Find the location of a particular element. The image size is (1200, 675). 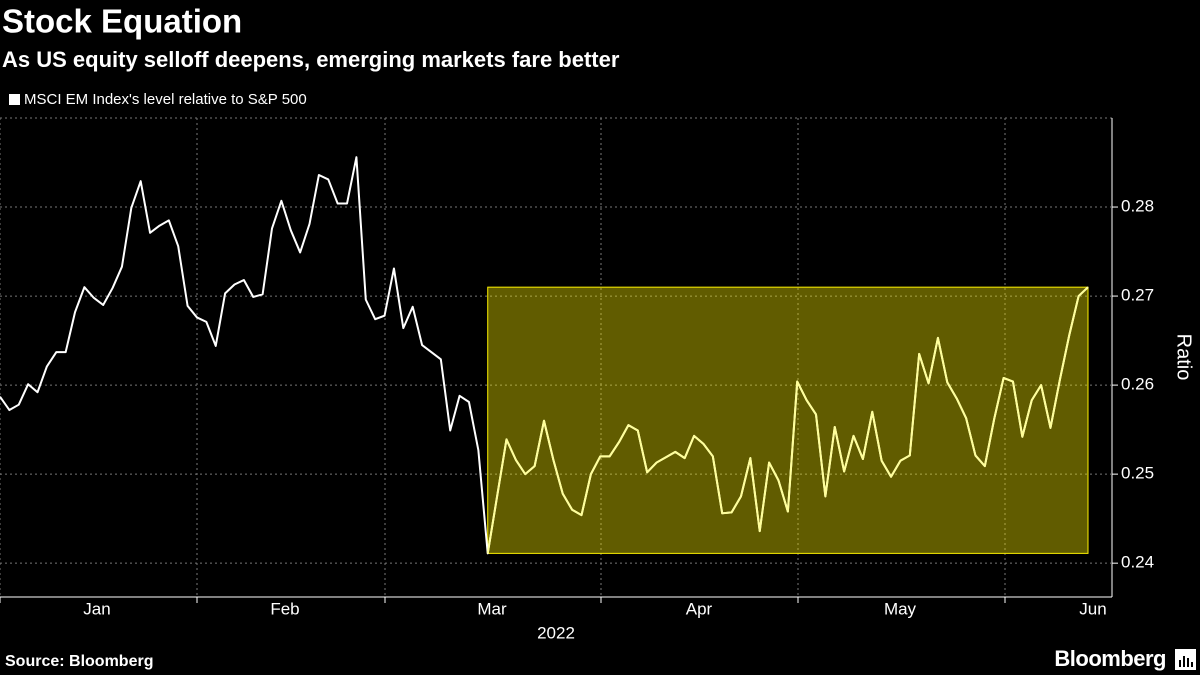

chart-title: Stock Equation is located at coordinates (122, 21).